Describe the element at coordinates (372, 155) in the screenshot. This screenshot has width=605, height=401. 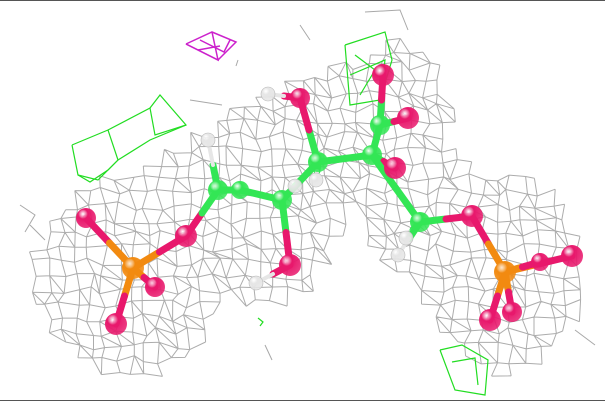
I see `carbon-atom-C5` at that location.